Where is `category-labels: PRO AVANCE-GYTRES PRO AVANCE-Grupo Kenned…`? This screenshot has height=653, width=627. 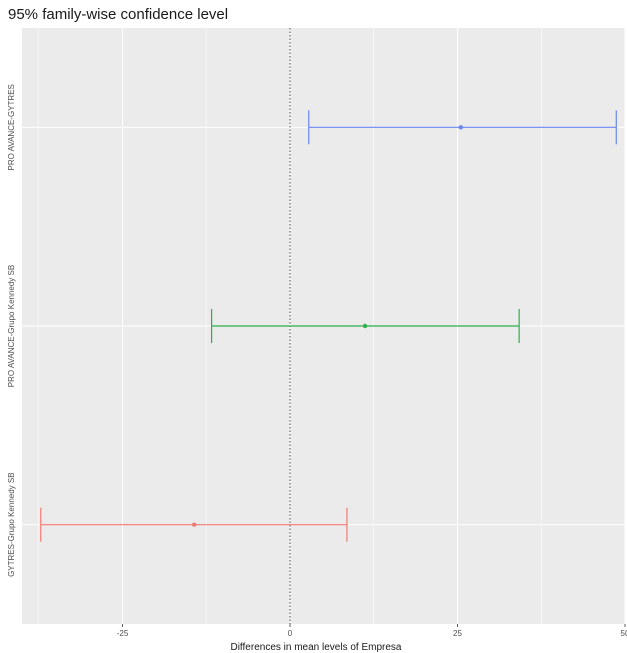 category-labels: PRO AVANCE-GYTRES PRO AVANCE-Grupo Kenned… is located at coordinates (11, 330).